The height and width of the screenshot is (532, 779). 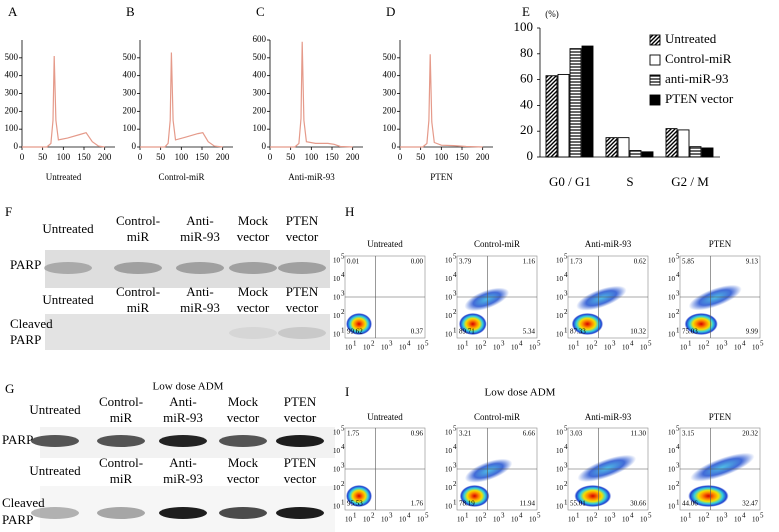 I want to click on x-tick-label: 0, so click(x=140, y=157).